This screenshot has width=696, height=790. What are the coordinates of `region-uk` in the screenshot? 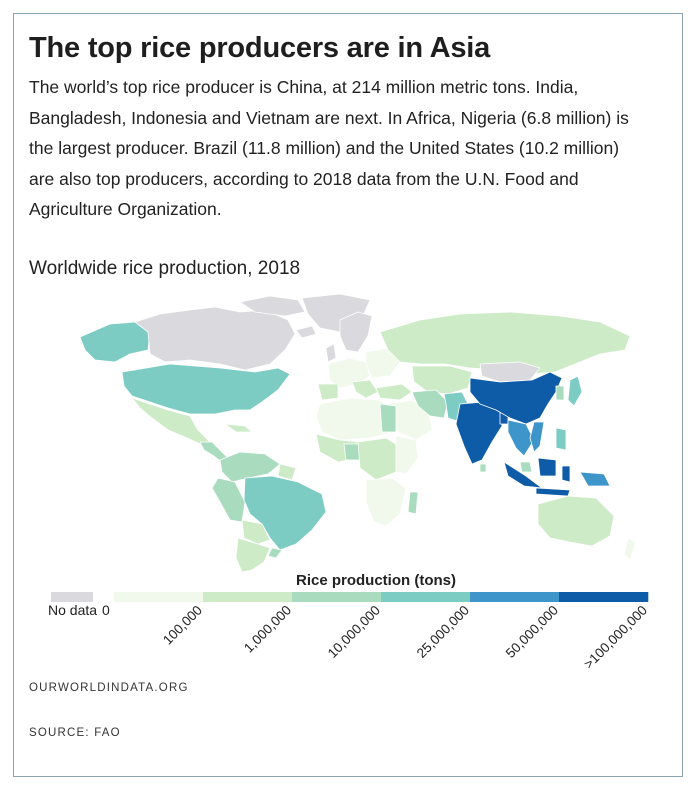 It's located at (331, 353).